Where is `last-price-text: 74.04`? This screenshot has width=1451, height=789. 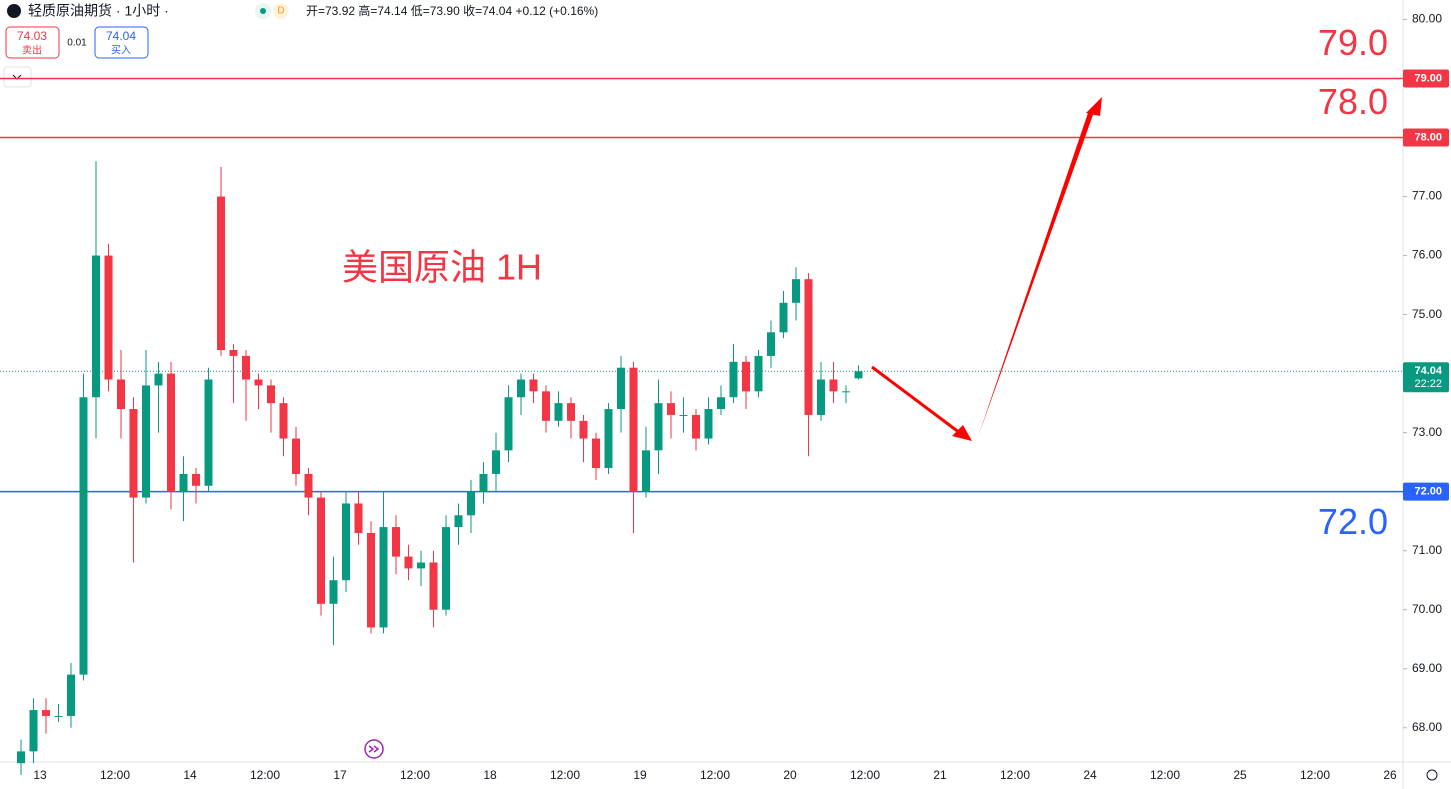
last-price-text: 74.04 is located at coordinates (1428, 371).